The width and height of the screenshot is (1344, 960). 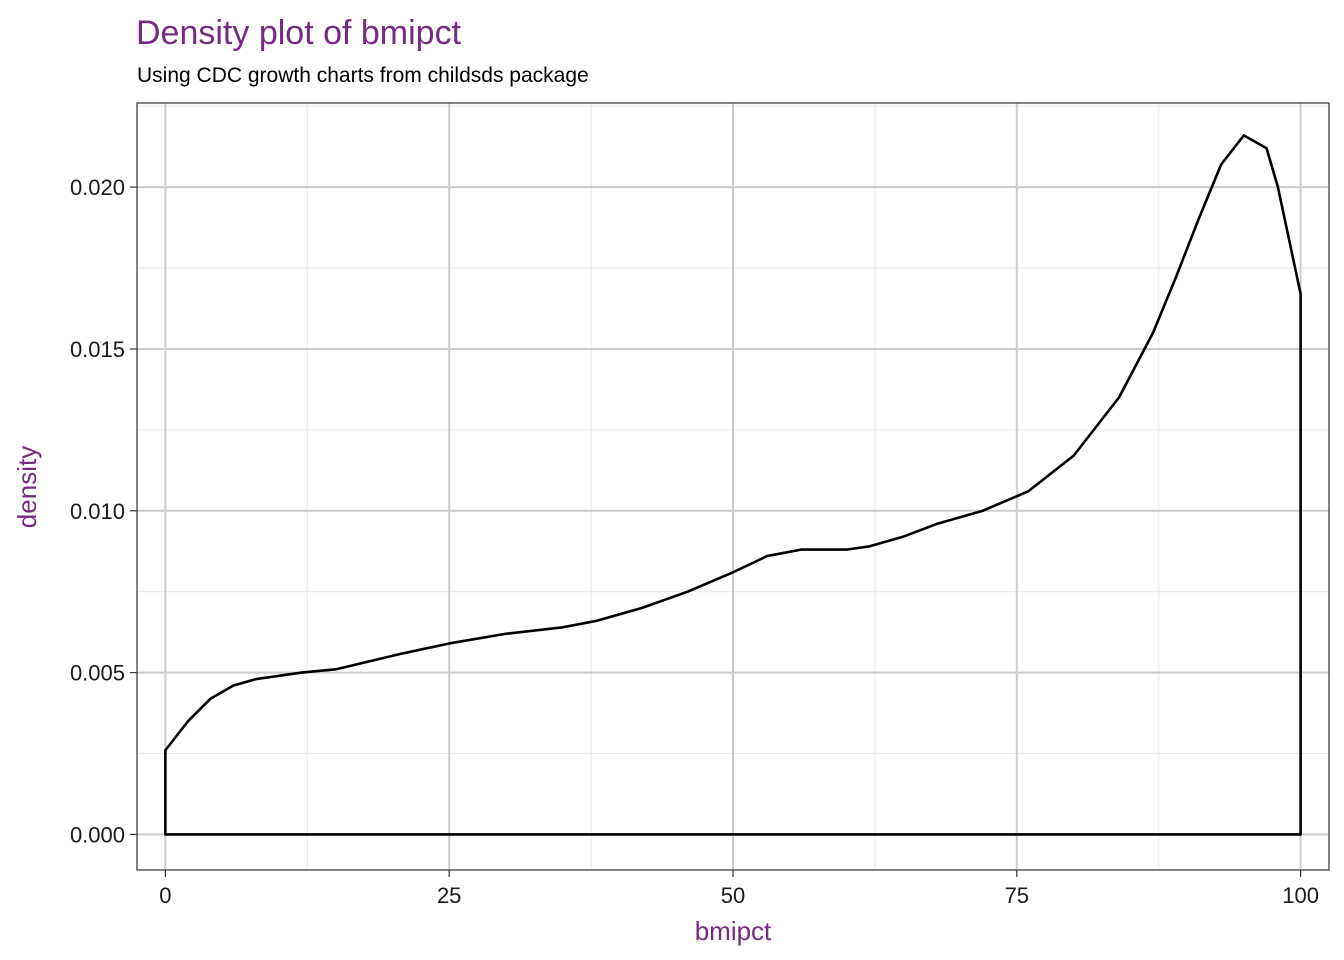 I want to click on x-axis: 0 25 50 75 100, so click(x=739, y=889).